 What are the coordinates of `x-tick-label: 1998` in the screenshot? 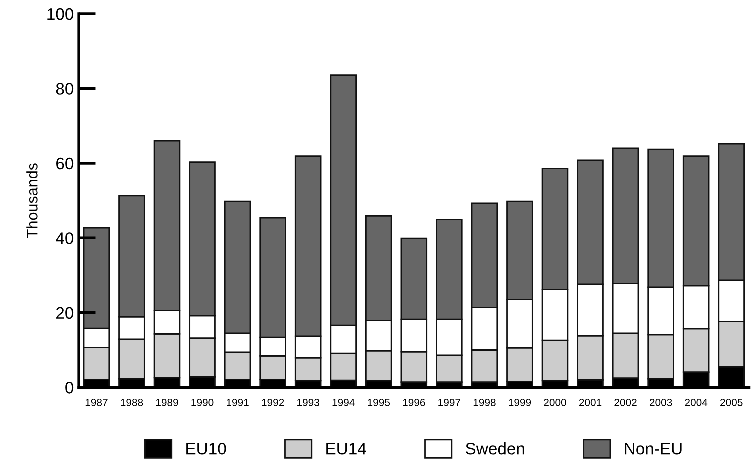 It's located at (485, 402).